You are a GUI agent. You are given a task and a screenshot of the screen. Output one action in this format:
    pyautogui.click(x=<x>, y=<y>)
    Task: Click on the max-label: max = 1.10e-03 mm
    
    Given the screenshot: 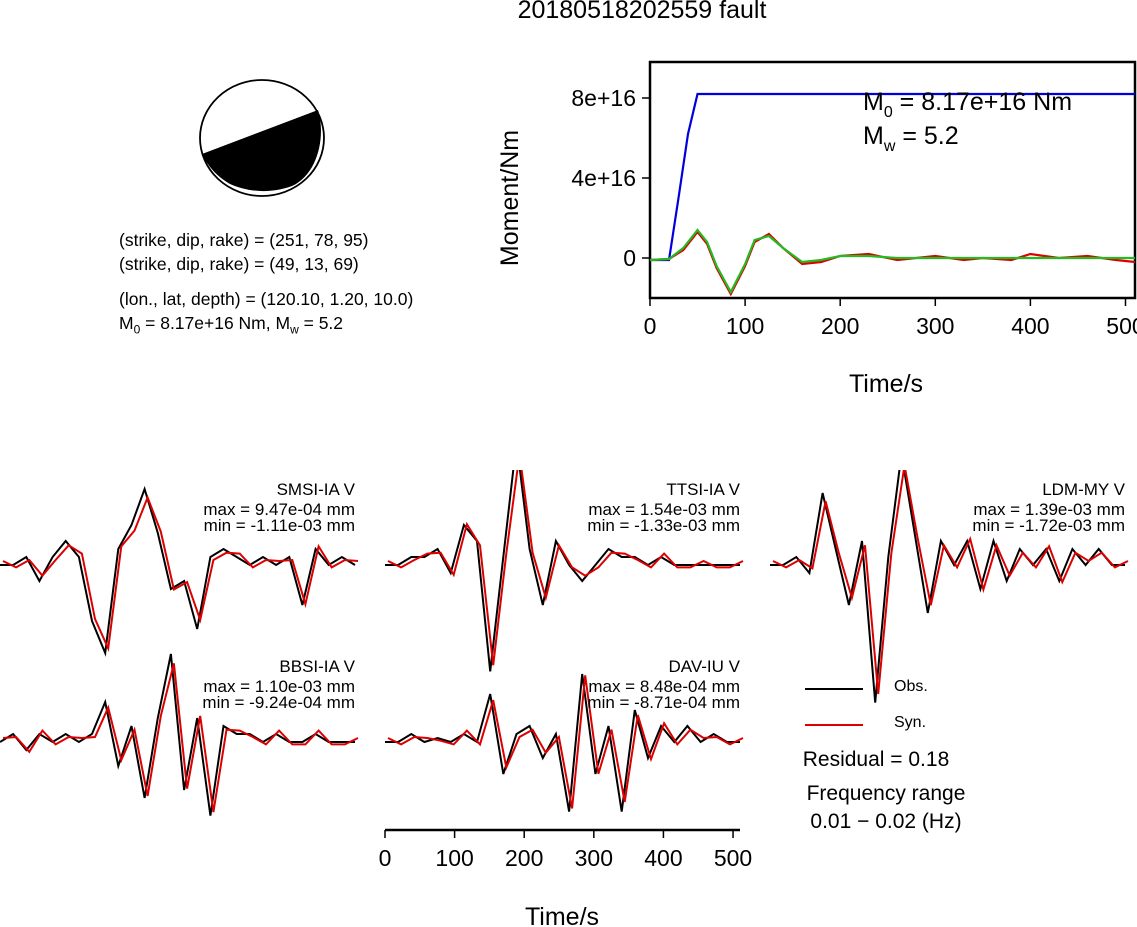 What is the action you would take?
    pyautogui.click(x=279, y=686)
    